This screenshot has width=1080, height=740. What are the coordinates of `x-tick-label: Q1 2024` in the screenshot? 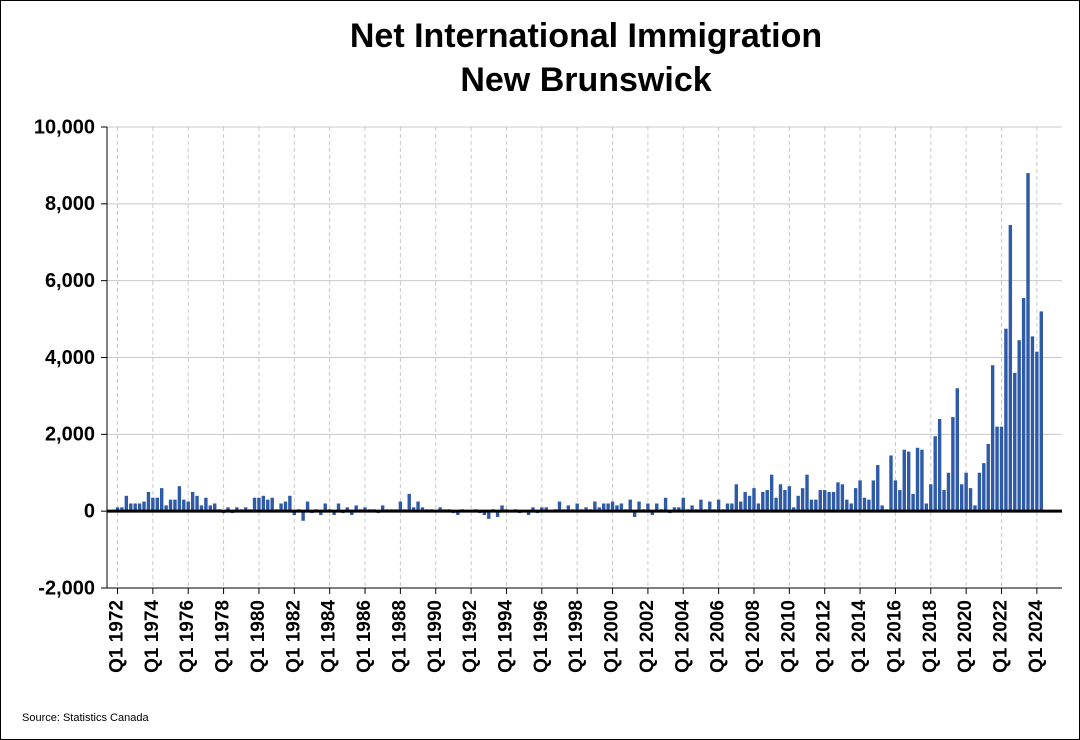 It's located at (1036, 636).